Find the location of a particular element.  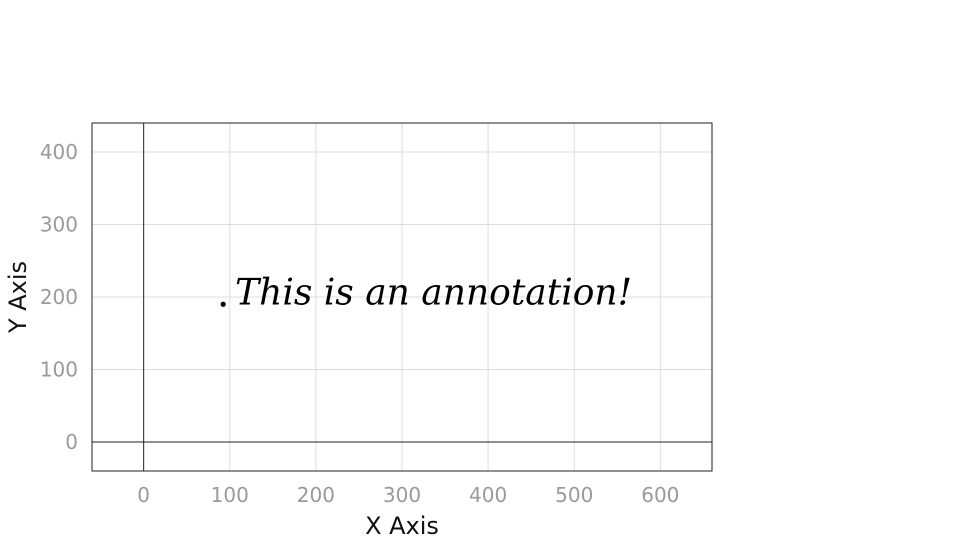

x-tick-labels: 0 100 200 300 400 500 600 is located at coordinates (408, 495).